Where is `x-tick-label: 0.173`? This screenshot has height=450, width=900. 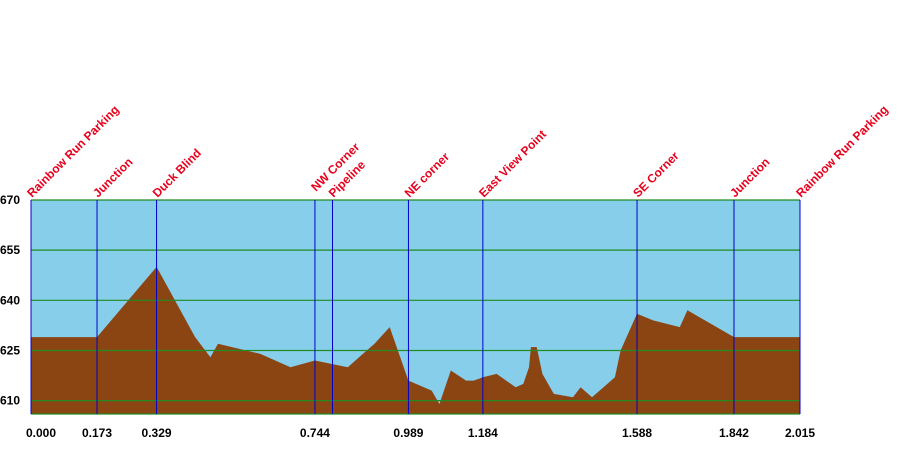 x-tick-label: 0.173 is located at coordinates (97, 433).